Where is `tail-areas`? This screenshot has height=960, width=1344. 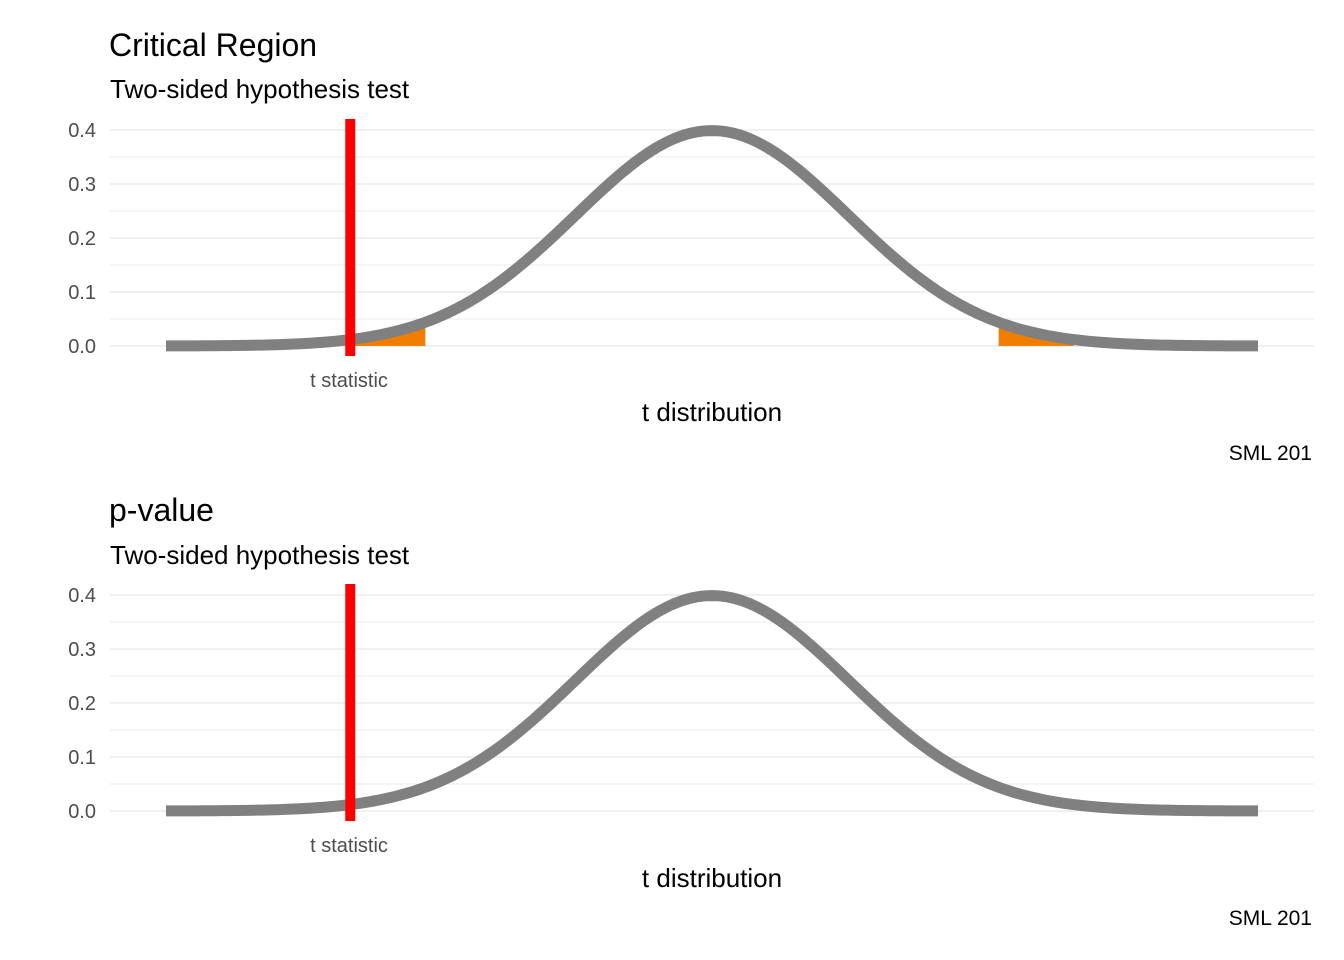 tail-areas is located at coordinates (712, 334).